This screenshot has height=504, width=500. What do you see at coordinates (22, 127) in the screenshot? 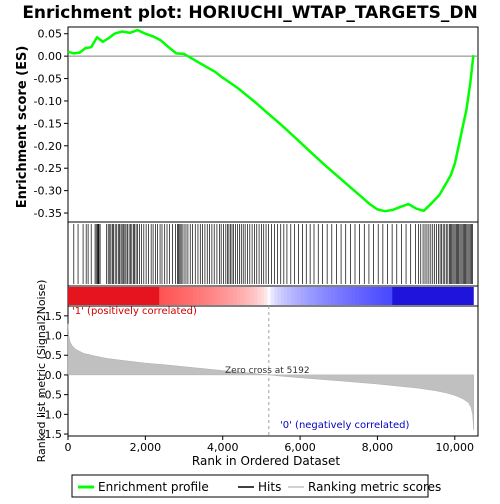
I see `es-y-label: Enrichment score (ES)` at bounding box center [22, 127].